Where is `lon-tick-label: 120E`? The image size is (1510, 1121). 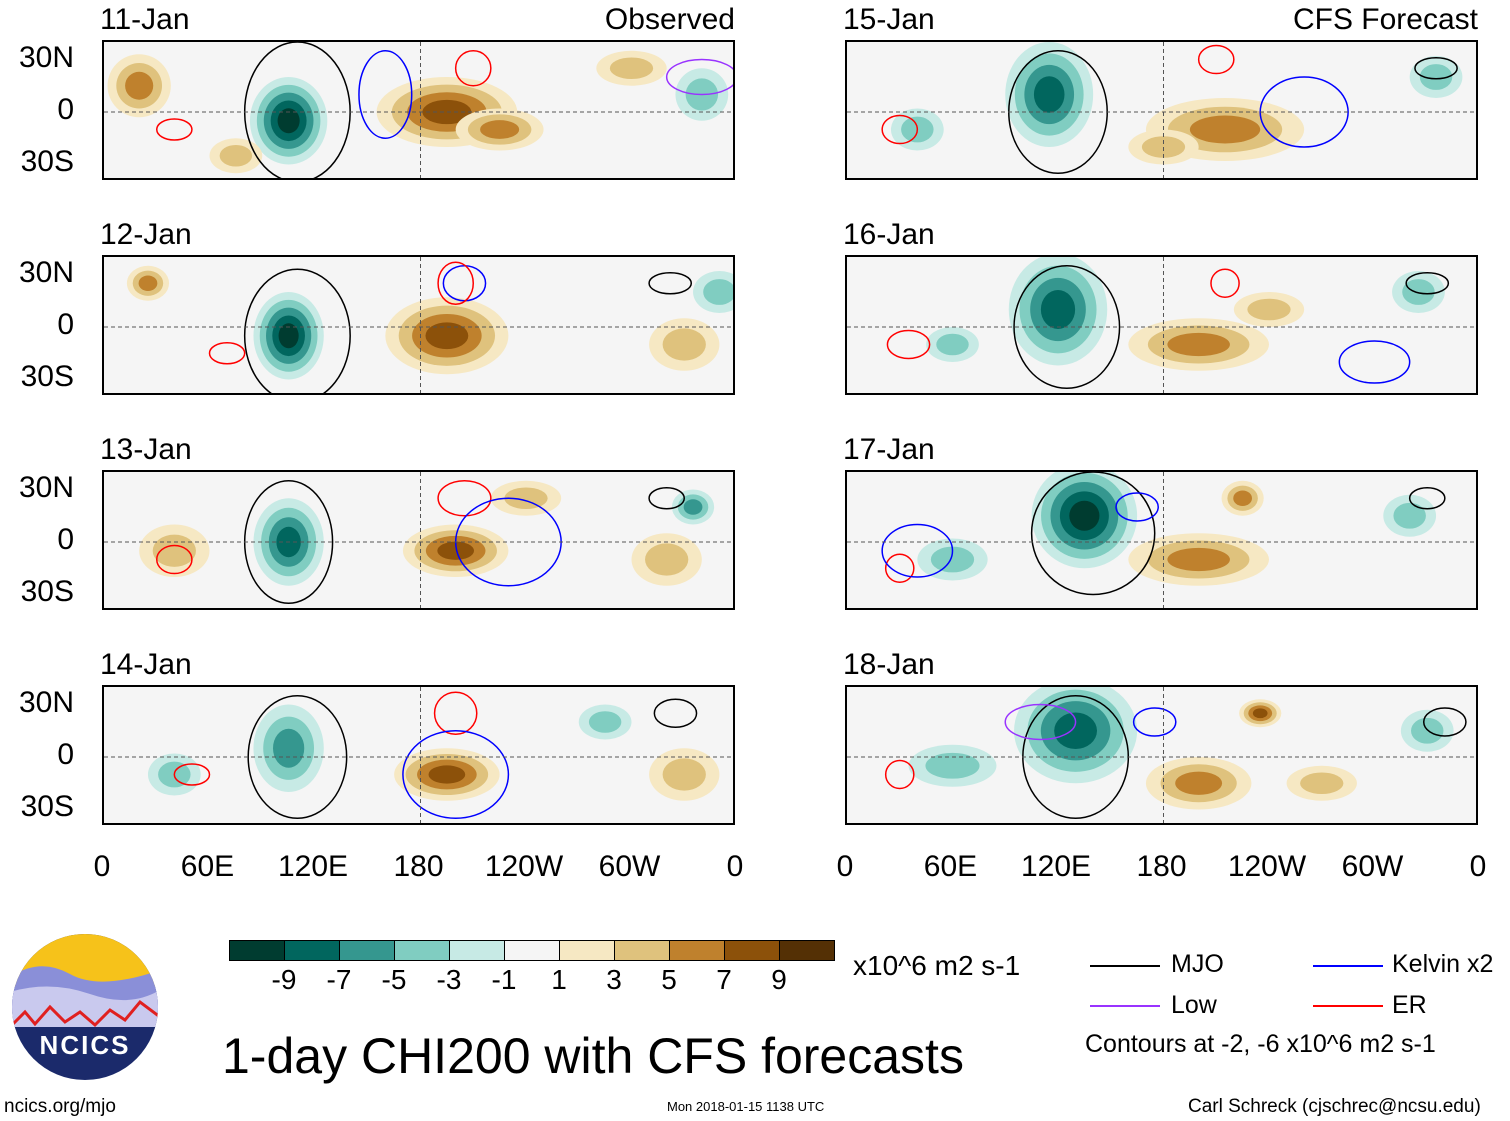 lon-tick-label: 120E is located at coordinates (1056, 866).